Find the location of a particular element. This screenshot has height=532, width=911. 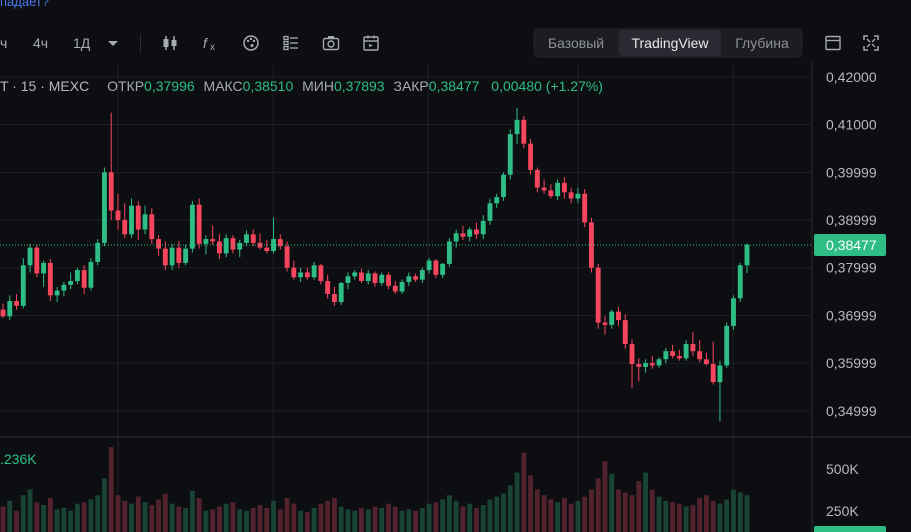

chart-view-switch: Базовый TradingView Глубина is located at coordinates (668, 43).